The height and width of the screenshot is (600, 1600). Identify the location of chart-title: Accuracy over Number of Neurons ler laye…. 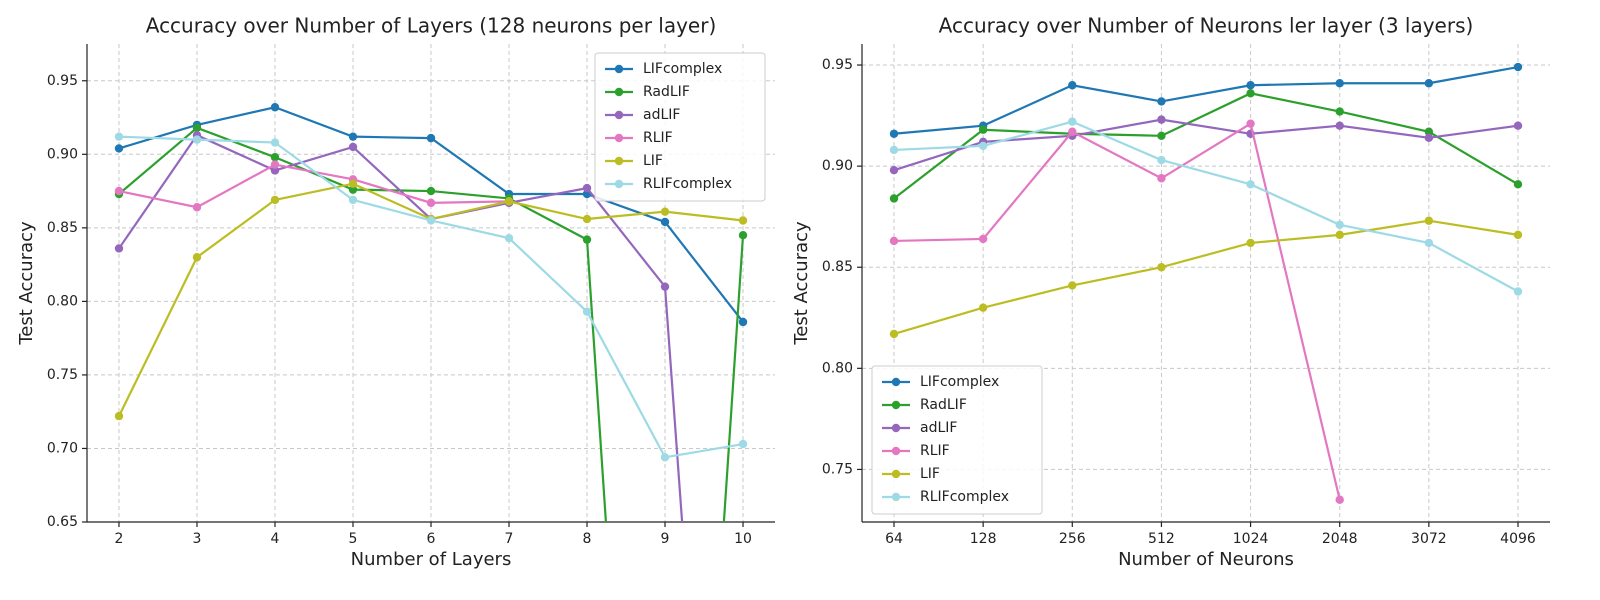
(1206, 26).